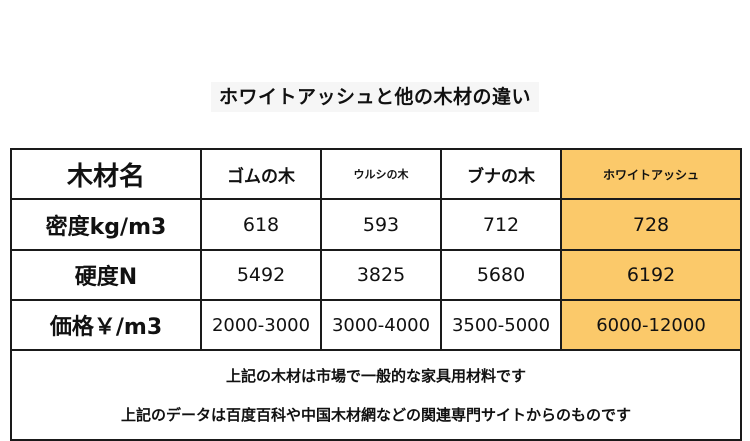  I want to click on header-lacquer-tree: ウルシの木, so click(381, 174).